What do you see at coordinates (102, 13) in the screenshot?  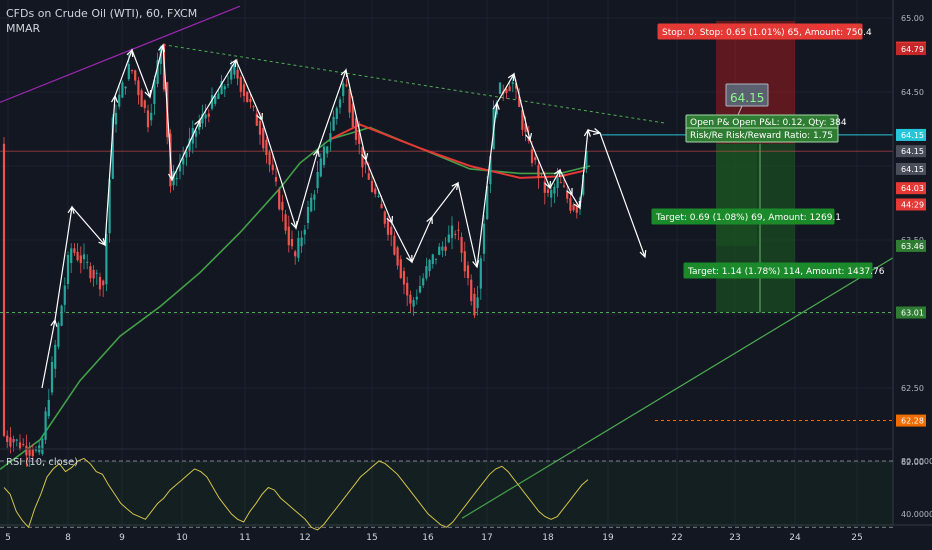 I see `chart-title: CFDs on Crude Oil (WTI), 60, FXCM` at bounding box center [102, 13].